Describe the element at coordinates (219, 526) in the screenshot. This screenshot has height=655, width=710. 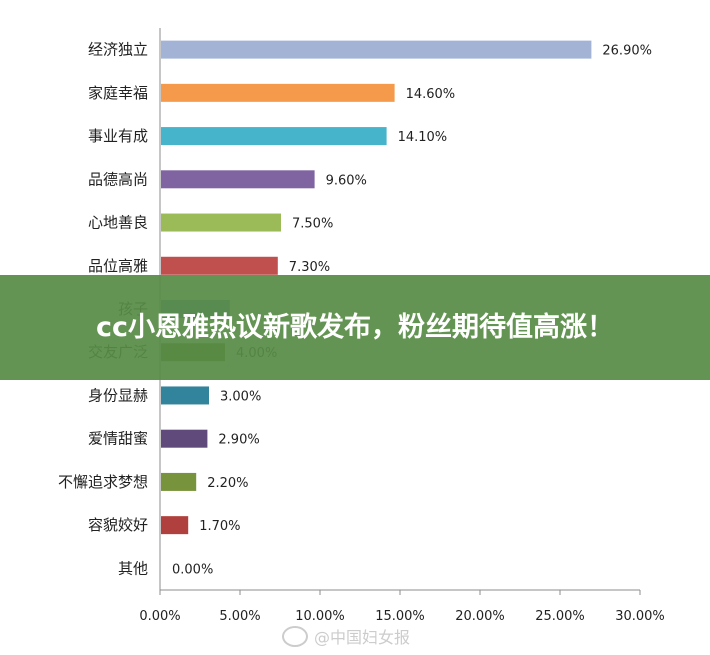
I see `value-label-11: 1.70%` at that location.